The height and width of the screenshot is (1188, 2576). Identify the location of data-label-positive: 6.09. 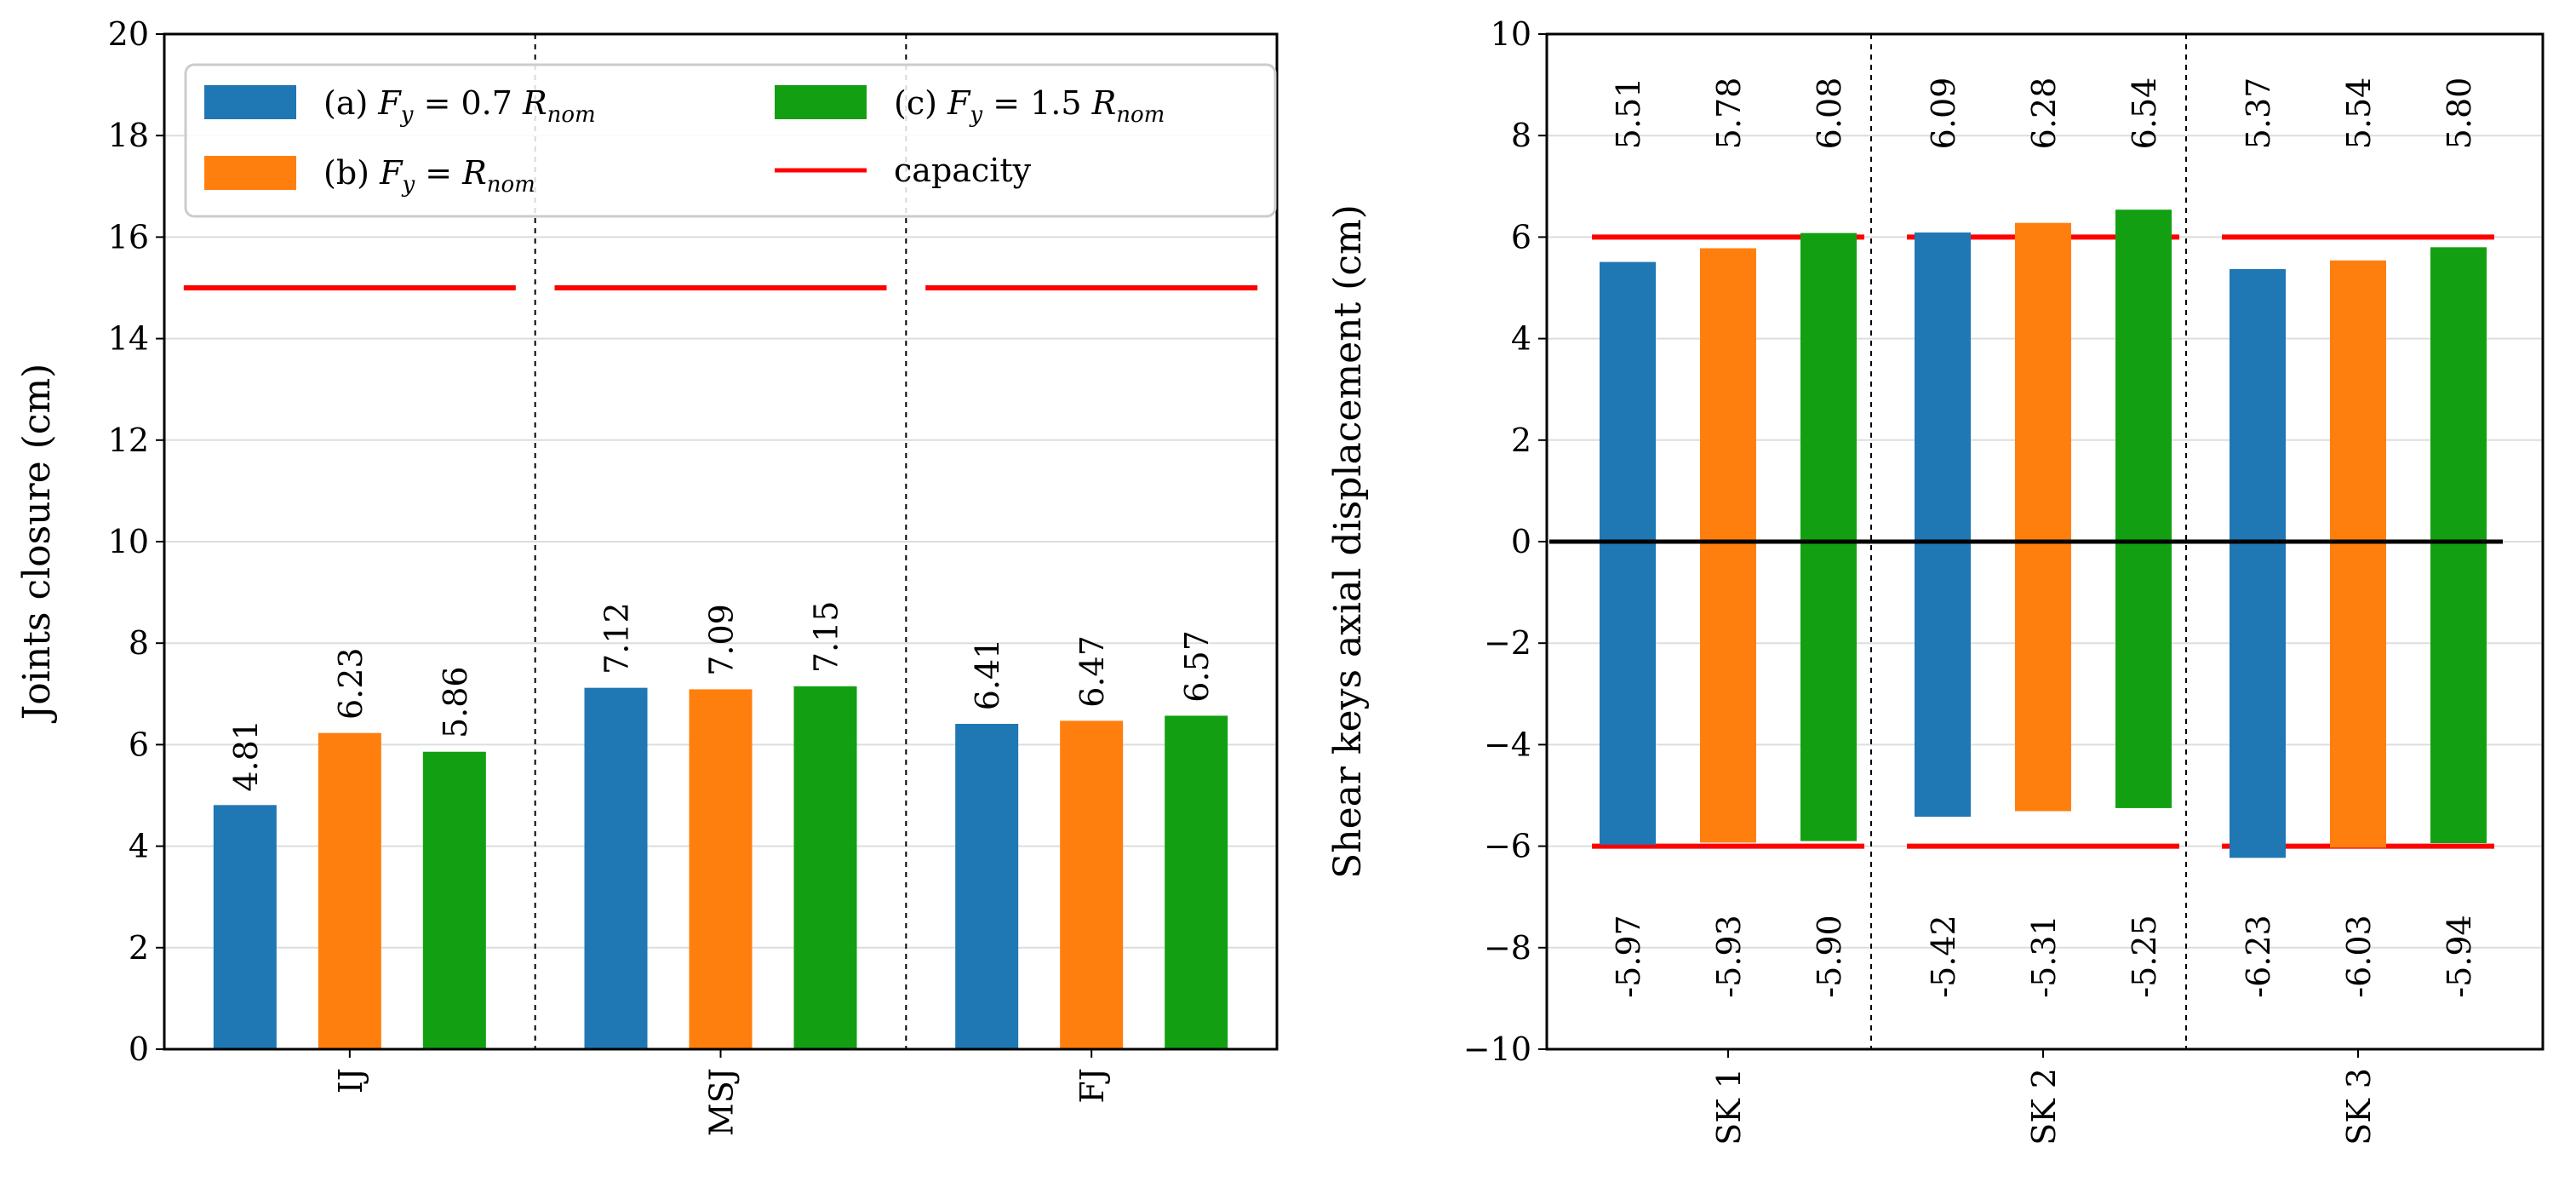
(1944, 113).